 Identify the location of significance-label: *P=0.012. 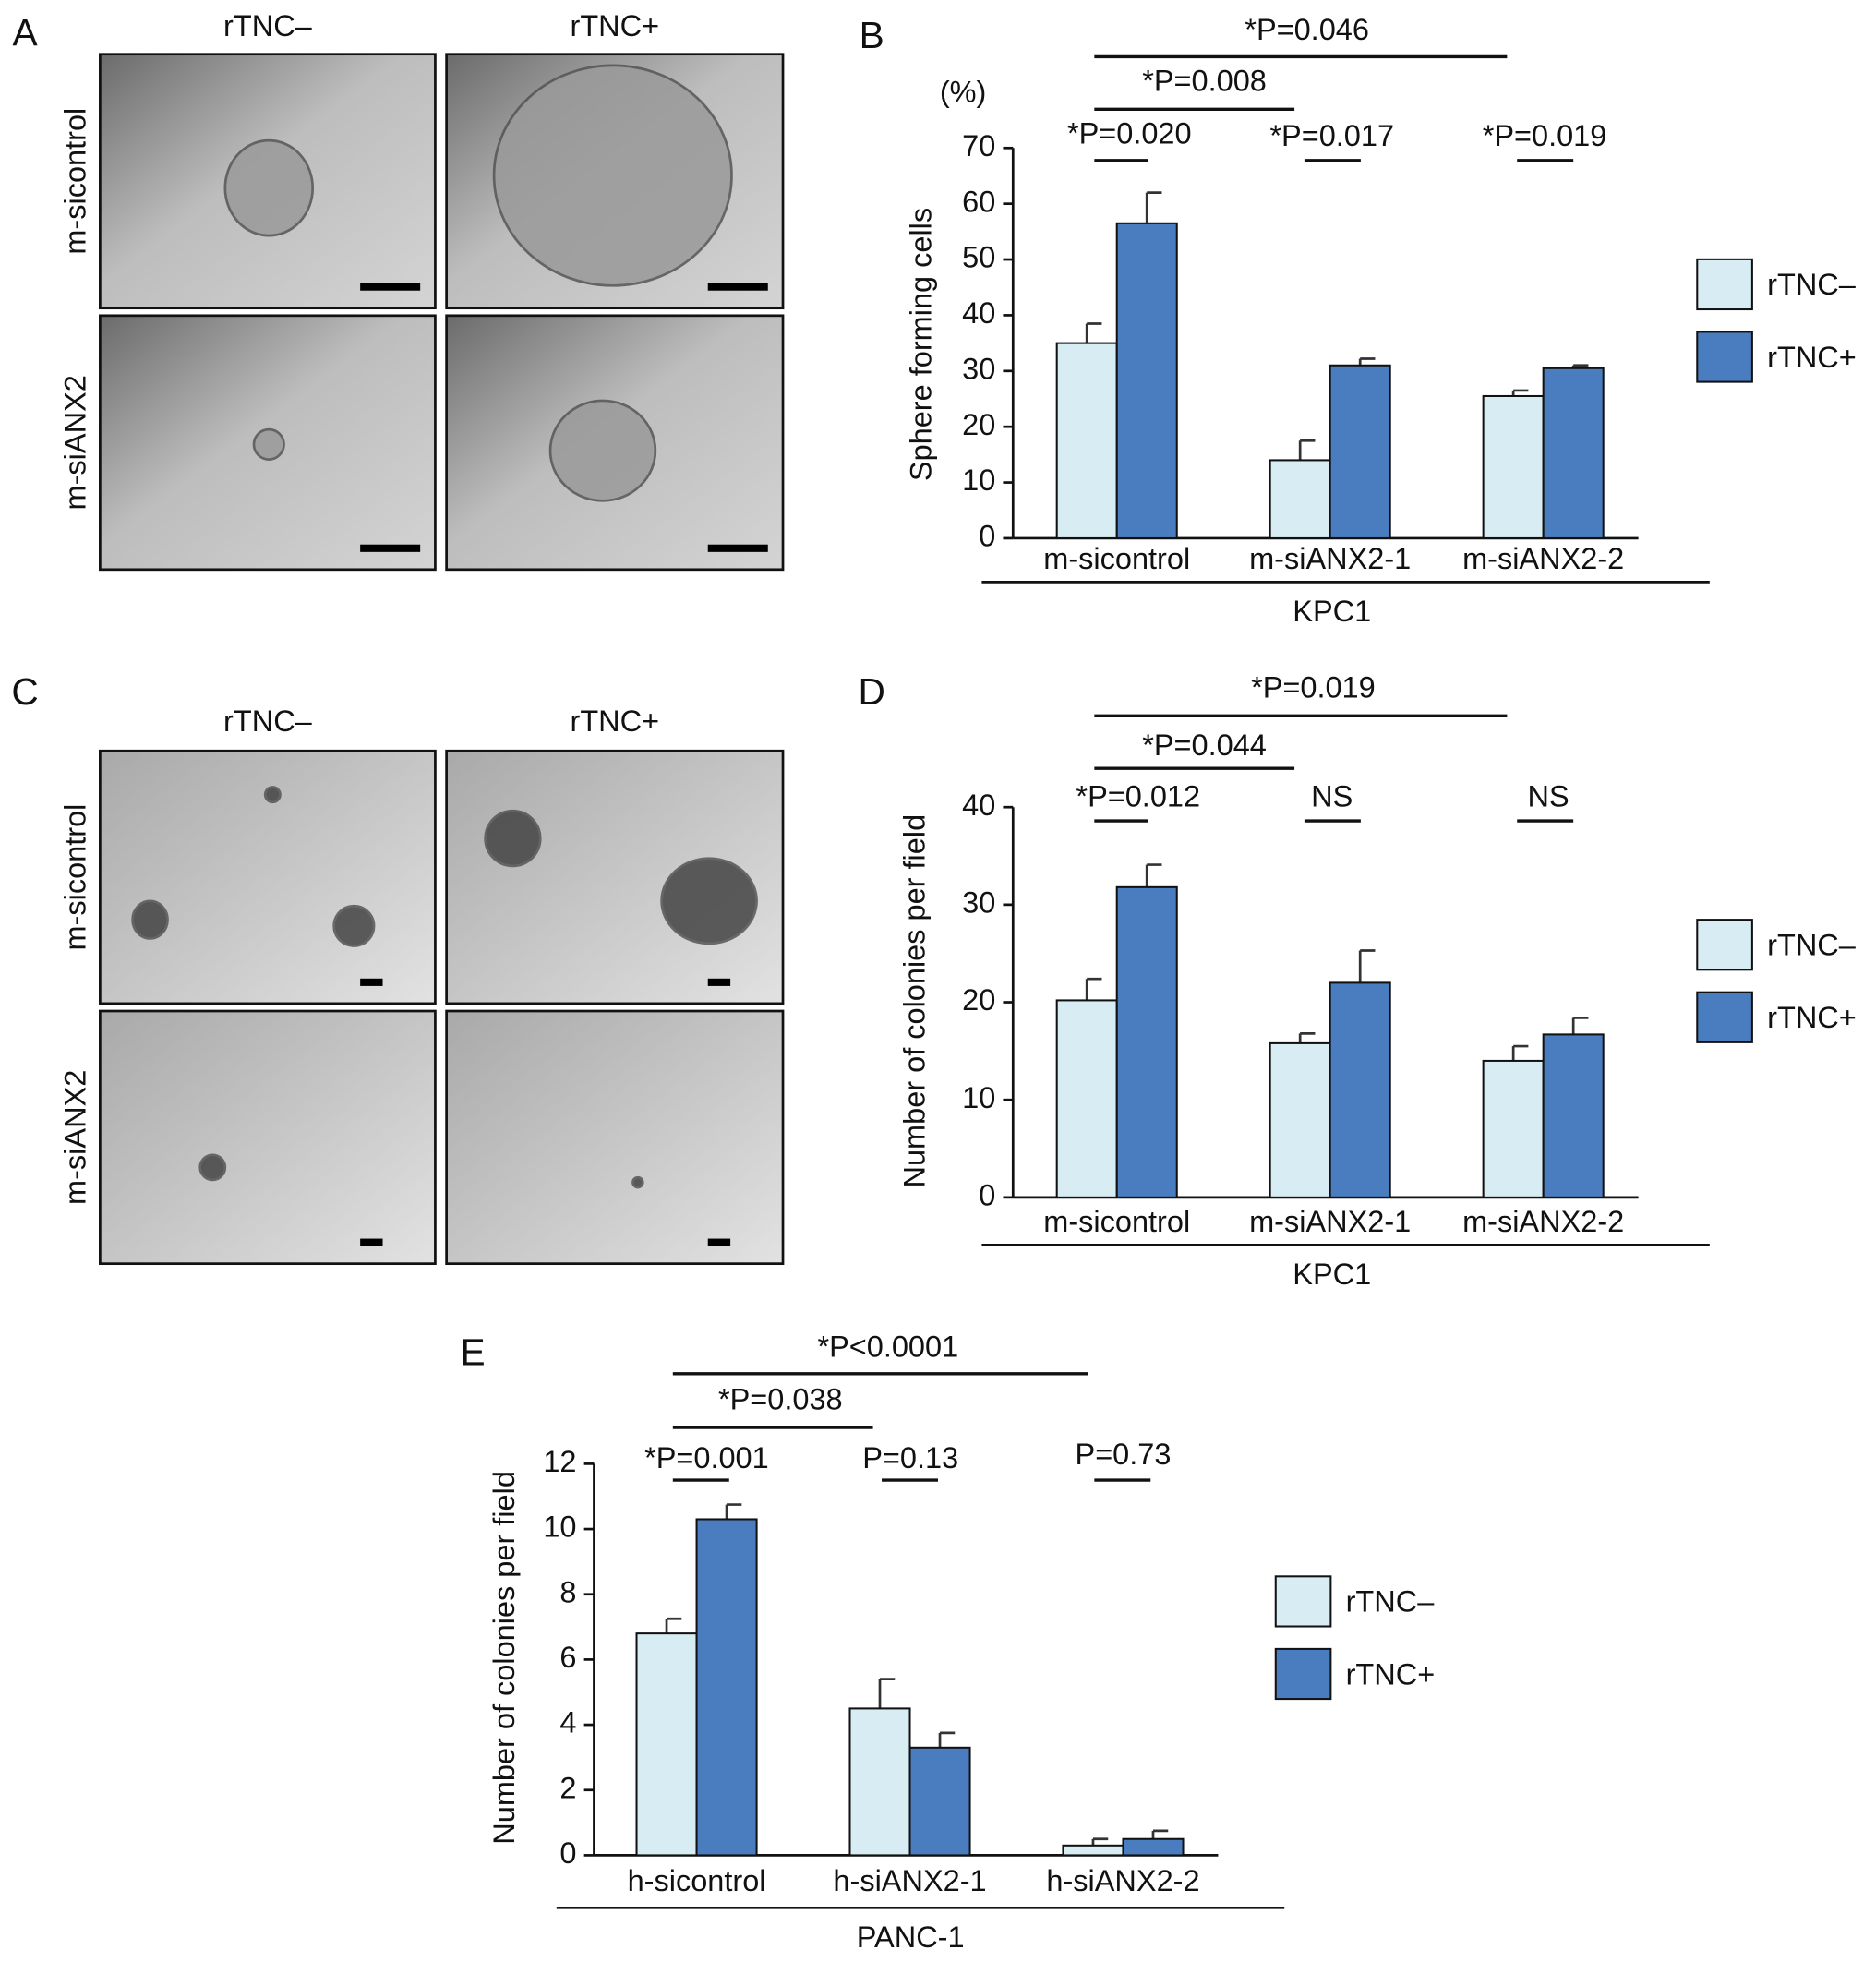
(1138, 796).